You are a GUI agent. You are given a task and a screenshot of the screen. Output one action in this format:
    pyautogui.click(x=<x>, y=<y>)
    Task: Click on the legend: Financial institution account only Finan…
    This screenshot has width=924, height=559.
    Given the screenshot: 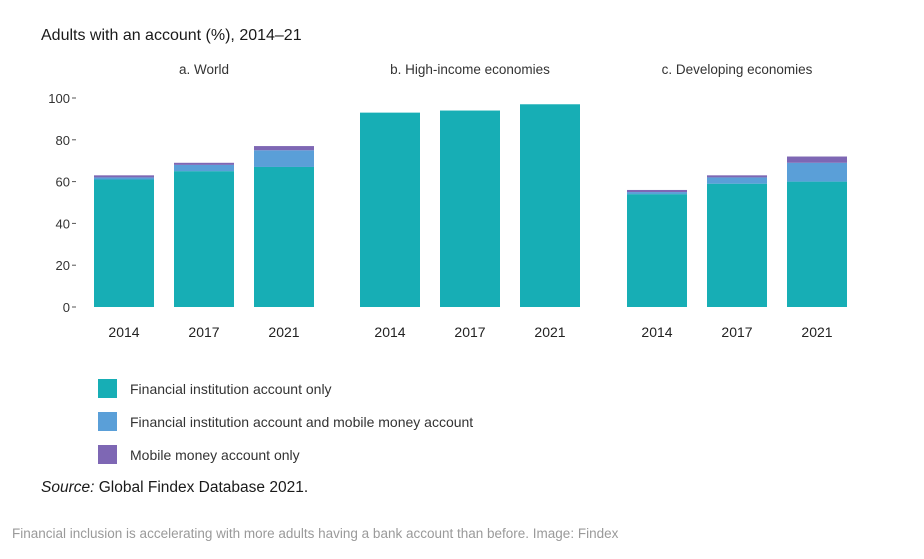 What is the action you would take?
    pyautogui.click(x=285, y=421)
    